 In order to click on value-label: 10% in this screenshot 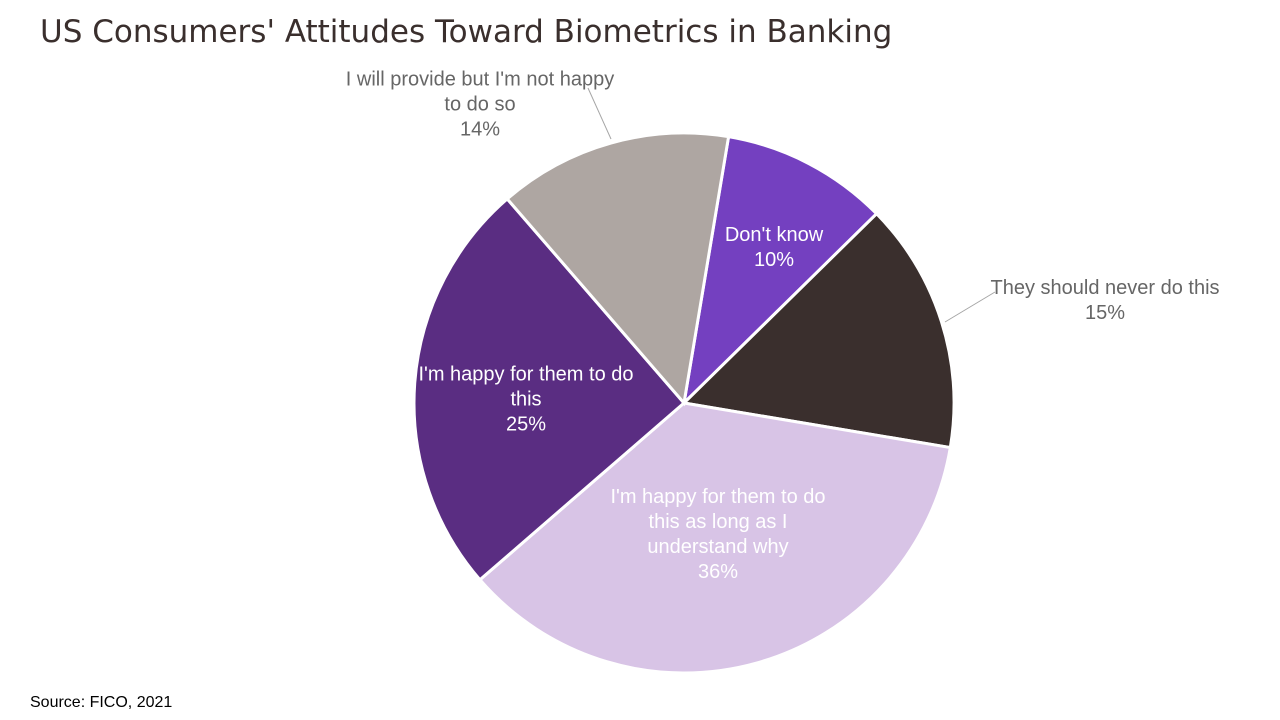, I will do `click(774, 260)`.